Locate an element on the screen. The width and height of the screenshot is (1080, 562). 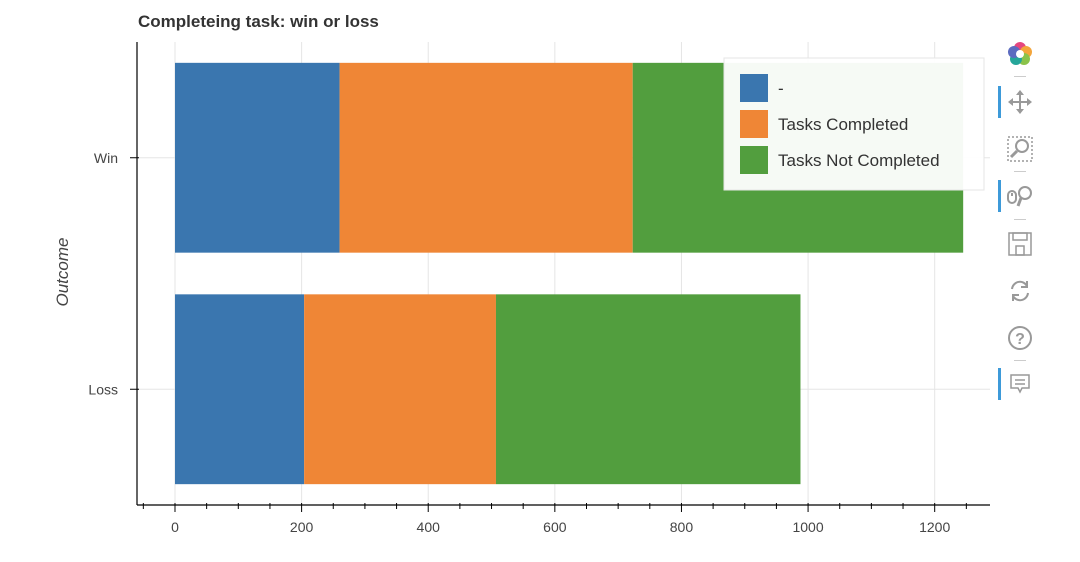
wheel-zoom-icon is located at coordinates (1018, 196).